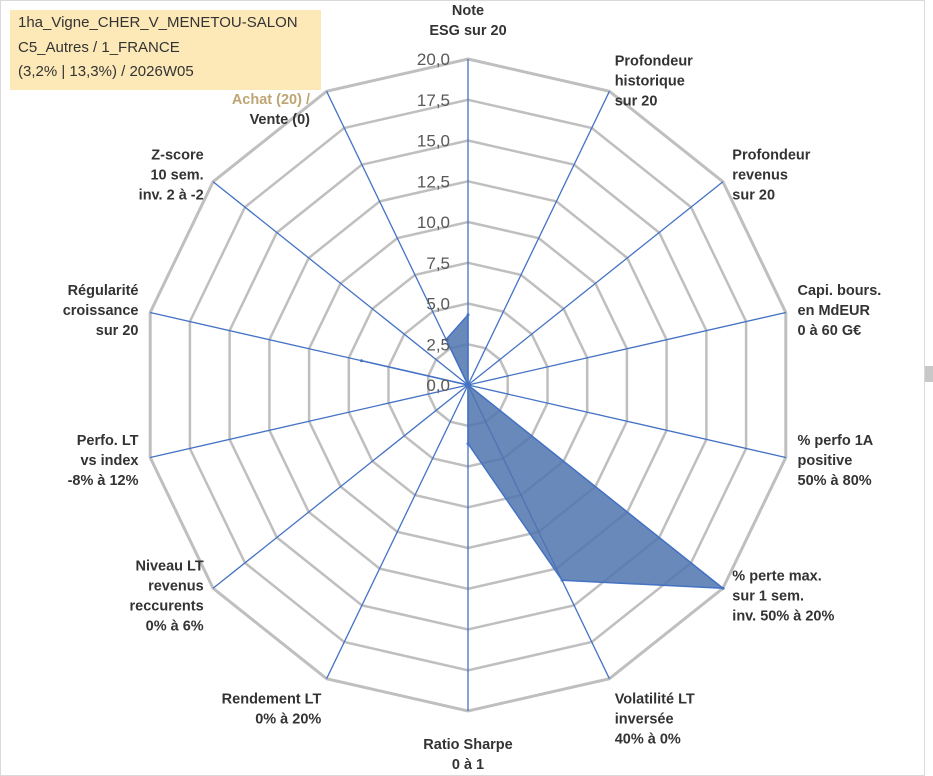 Image resolution: width=933 pixels, height=776 pixels. What do you see at coordinates (783, 617) in the screenshot?
I see `axis-label: inv. 50% à 20%` at bounding box center [783, 617].